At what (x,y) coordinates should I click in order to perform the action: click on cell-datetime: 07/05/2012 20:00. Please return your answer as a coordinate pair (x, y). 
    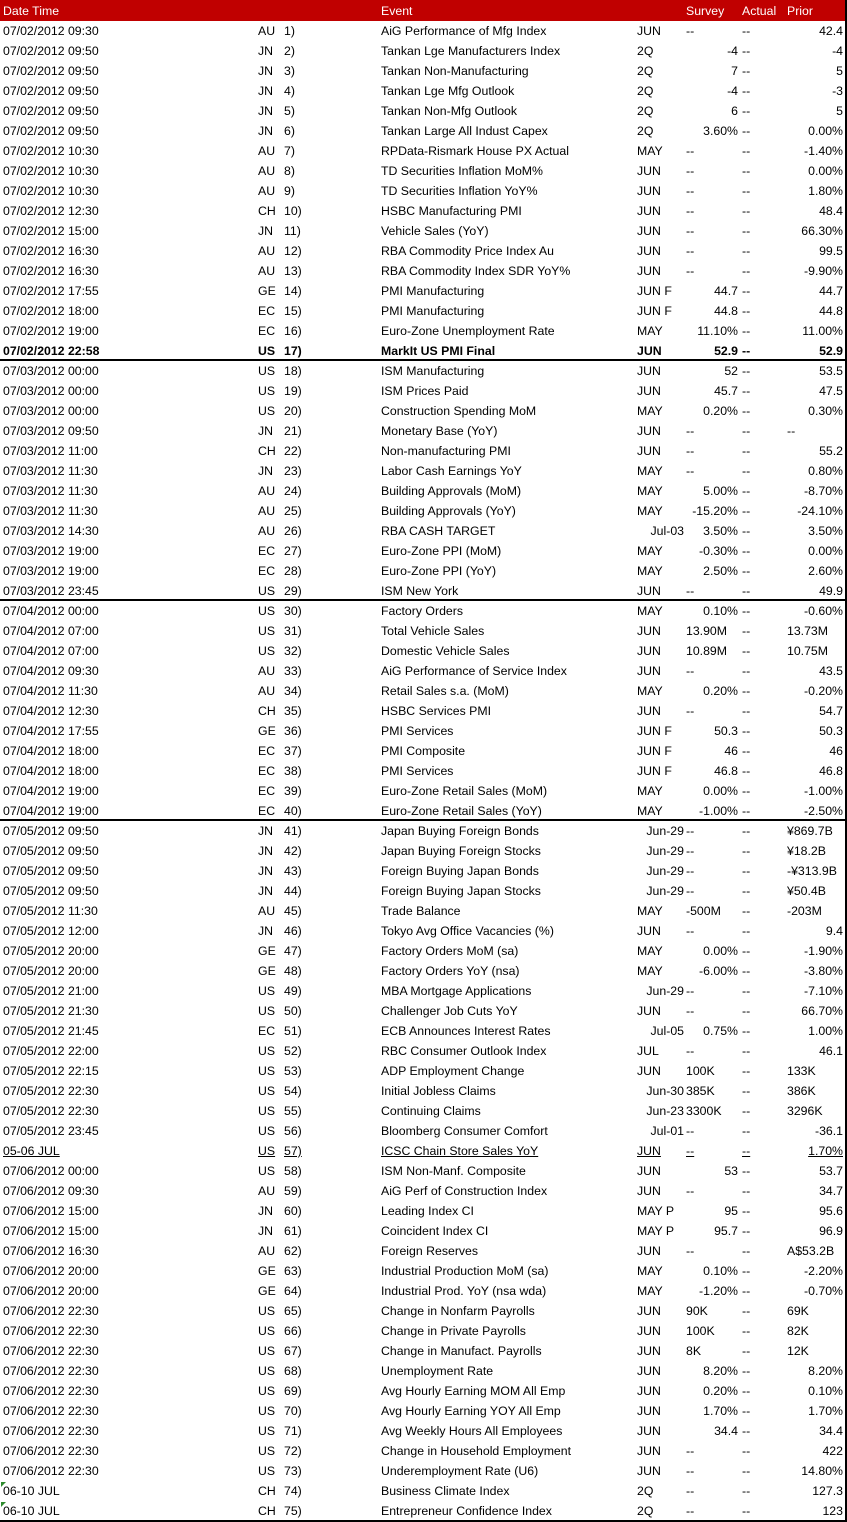
    Looking at the image, I should click on (51, 951).